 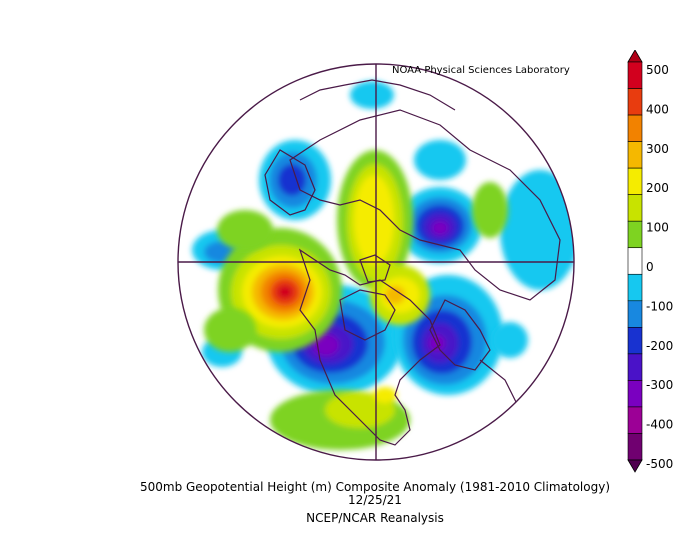 I want to click on colorbar-tick-label: 400, so click(x=657, y=109).